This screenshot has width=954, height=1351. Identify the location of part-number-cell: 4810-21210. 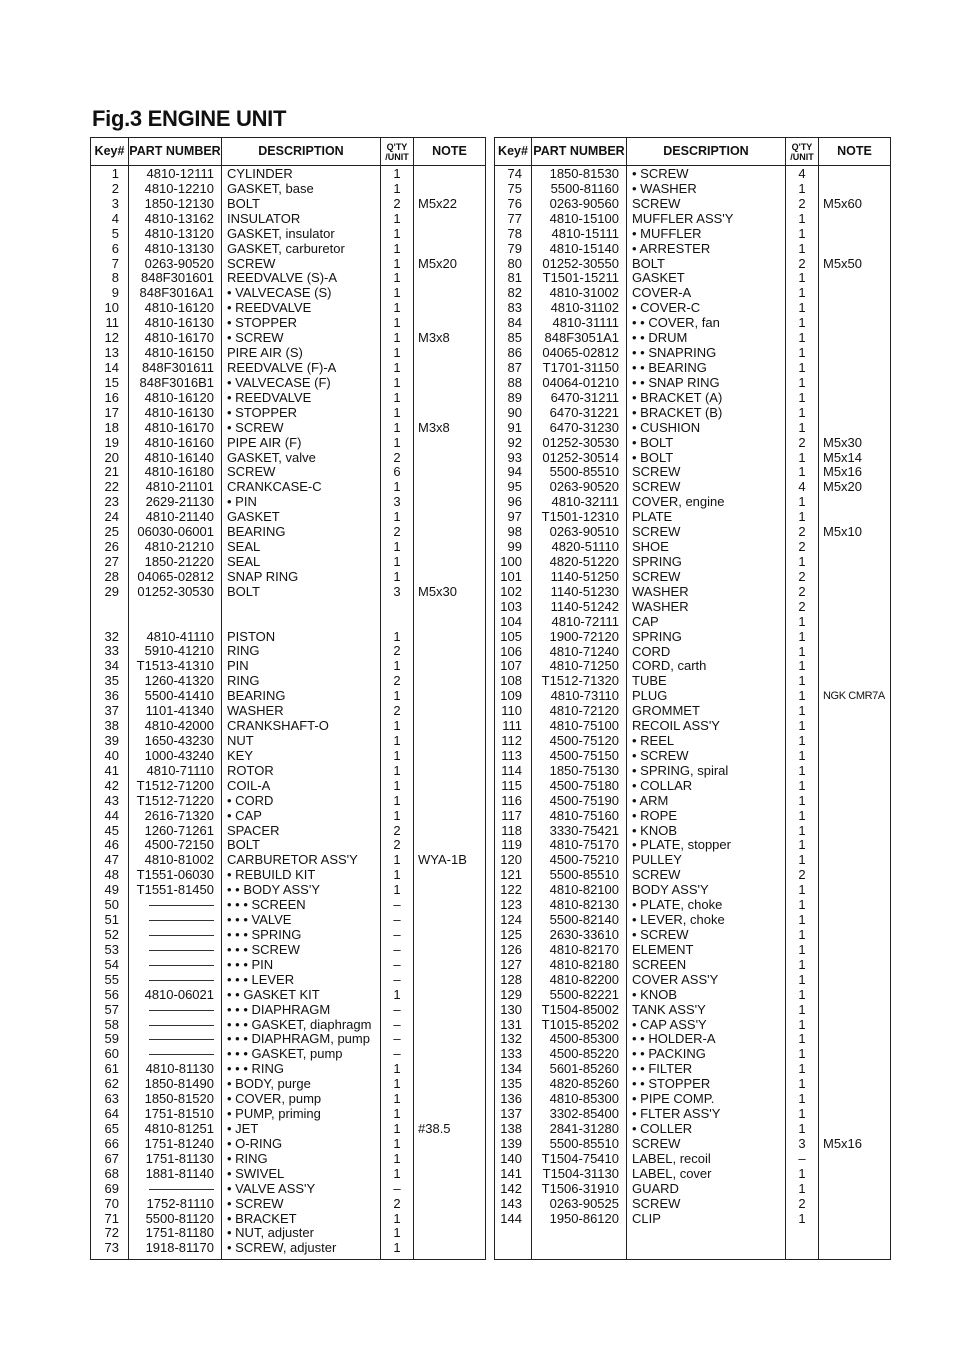
(175, 547).